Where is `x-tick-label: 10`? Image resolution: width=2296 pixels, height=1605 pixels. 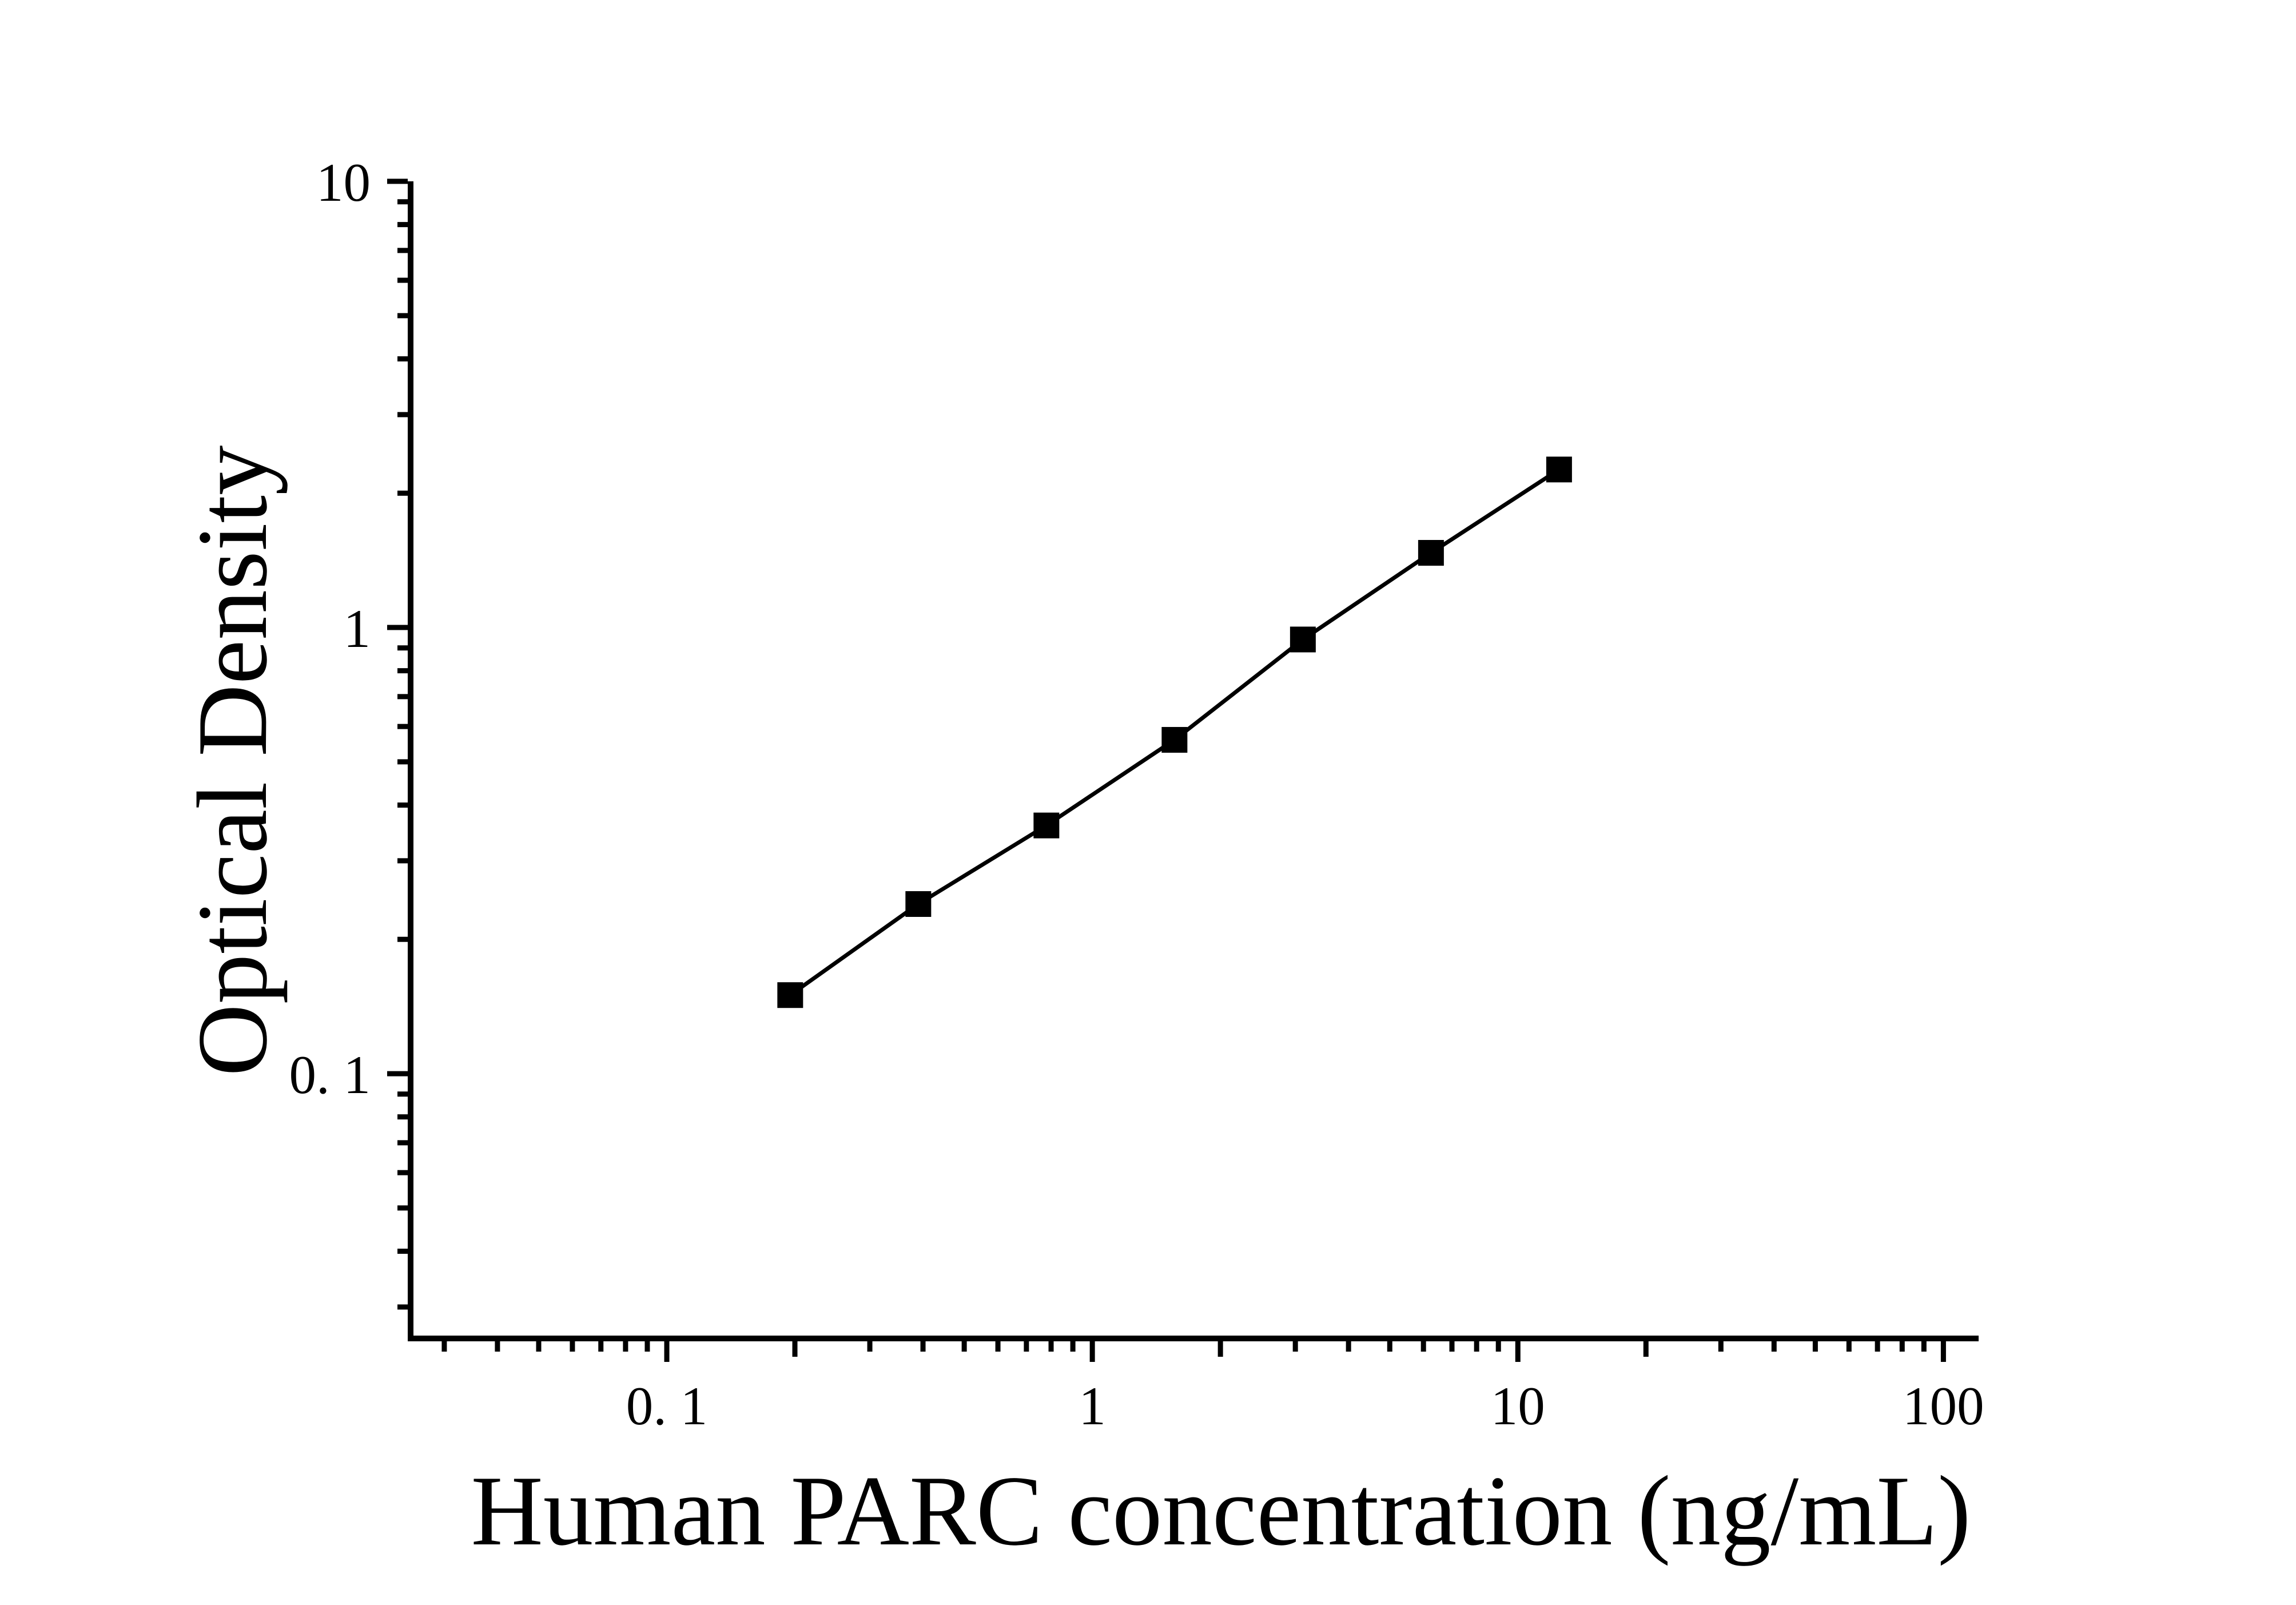 x-tick-label: 10 is located at coordinates (1518, 1406).